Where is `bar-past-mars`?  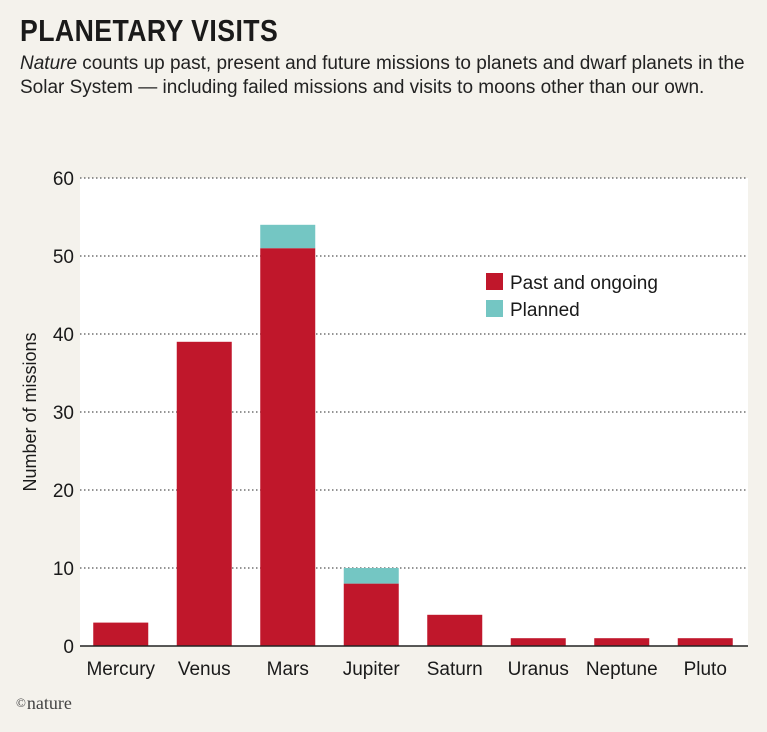
bar-past-mars is located at coordinates (288, 447).